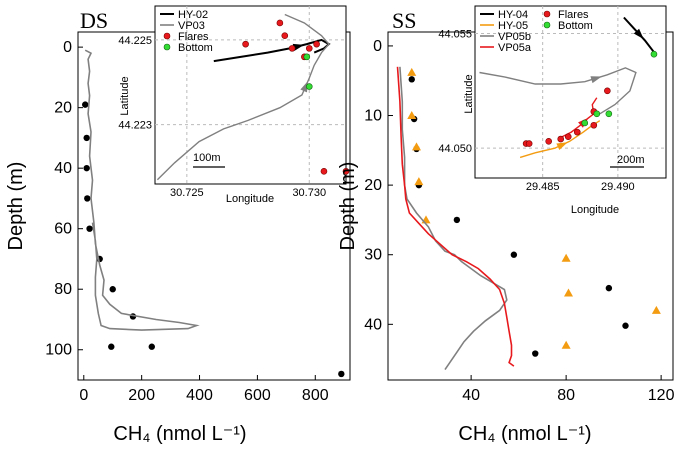  What do you see at coordinates (309, 86) in the screenshot?
I see `ds-inset-bottom` at bounding box center [309, 86].